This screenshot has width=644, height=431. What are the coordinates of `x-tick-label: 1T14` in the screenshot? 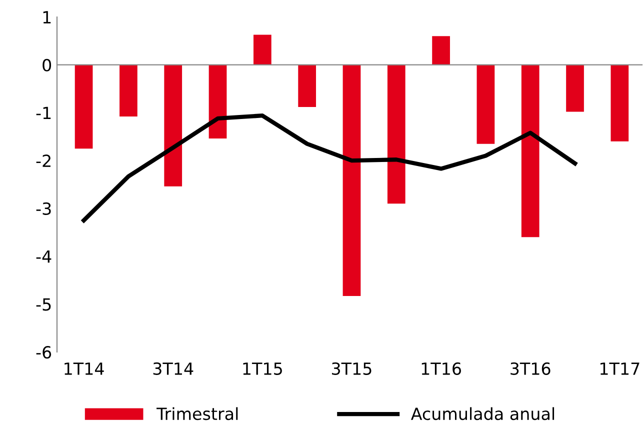 It's located at (84, 368).